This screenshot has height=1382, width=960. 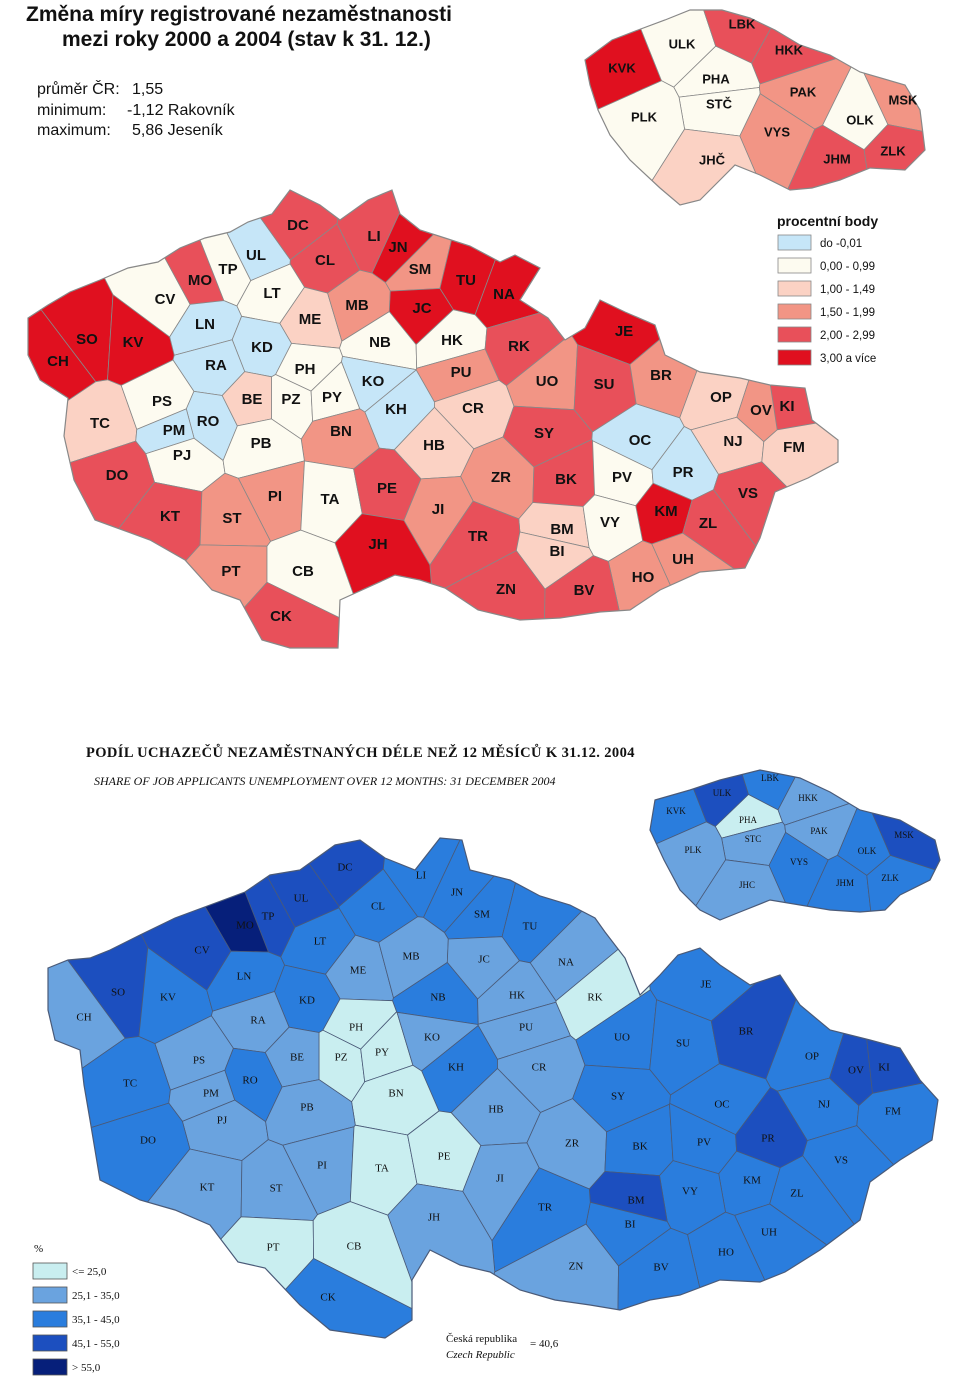 I want to click on district-label-pu: PU, so click(x=526, y=1028).